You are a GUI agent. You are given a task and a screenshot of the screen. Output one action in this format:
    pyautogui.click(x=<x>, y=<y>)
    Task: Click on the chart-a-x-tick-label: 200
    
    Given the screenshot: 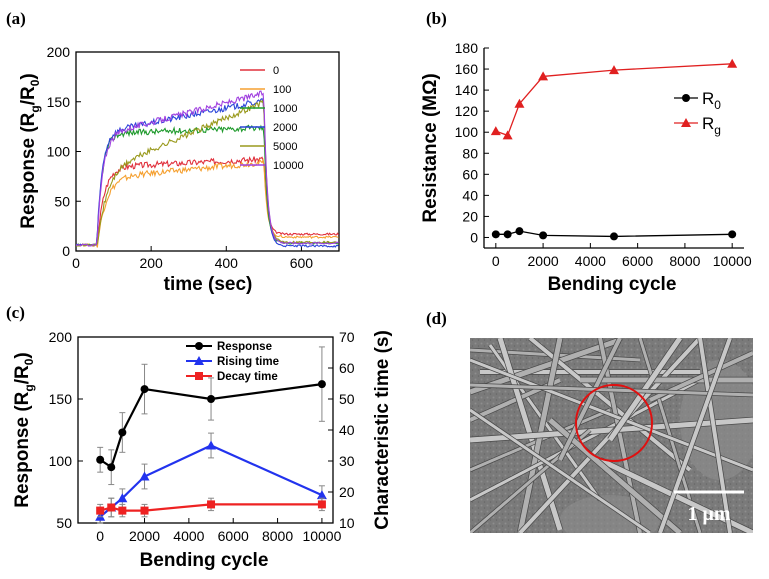 What is the action you would take?
    pyautogui.click(x=151, y=263)
    